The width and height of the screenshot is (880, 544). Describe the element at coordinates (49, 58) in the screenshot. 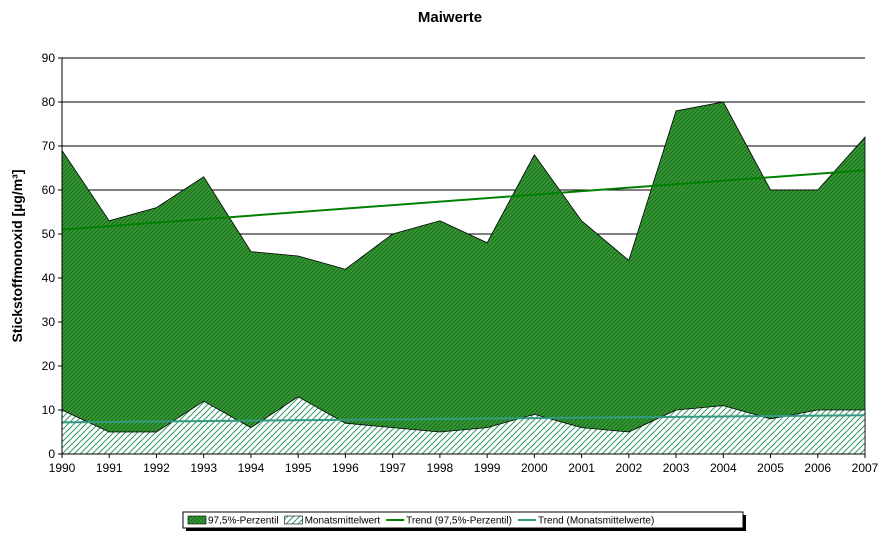

I see `y-tick-label: 90` at that location.